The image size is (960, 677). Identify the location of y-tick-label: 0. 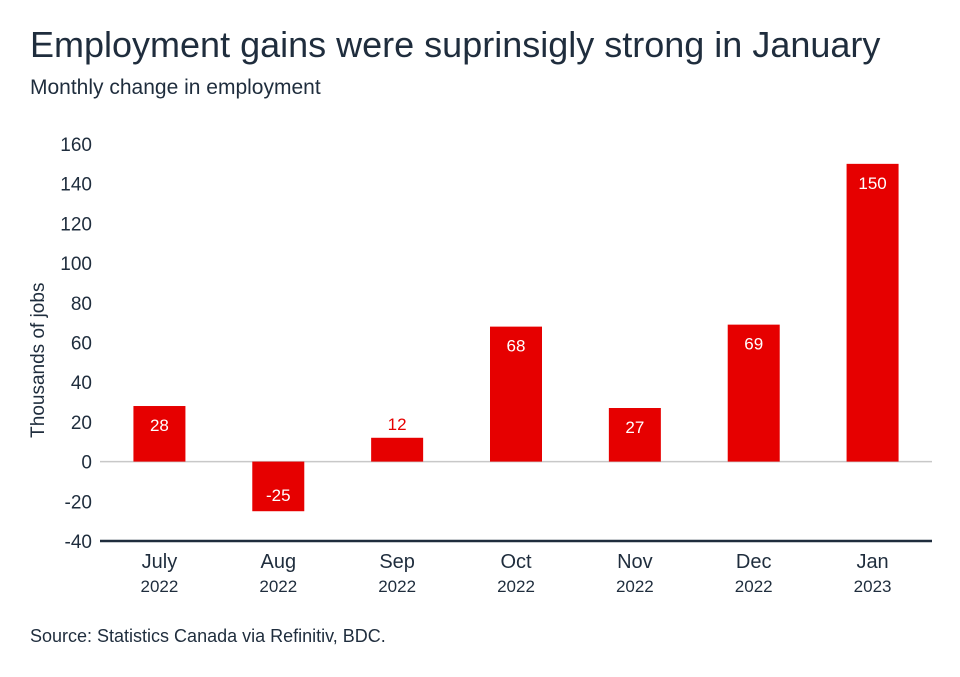
(86, 463).